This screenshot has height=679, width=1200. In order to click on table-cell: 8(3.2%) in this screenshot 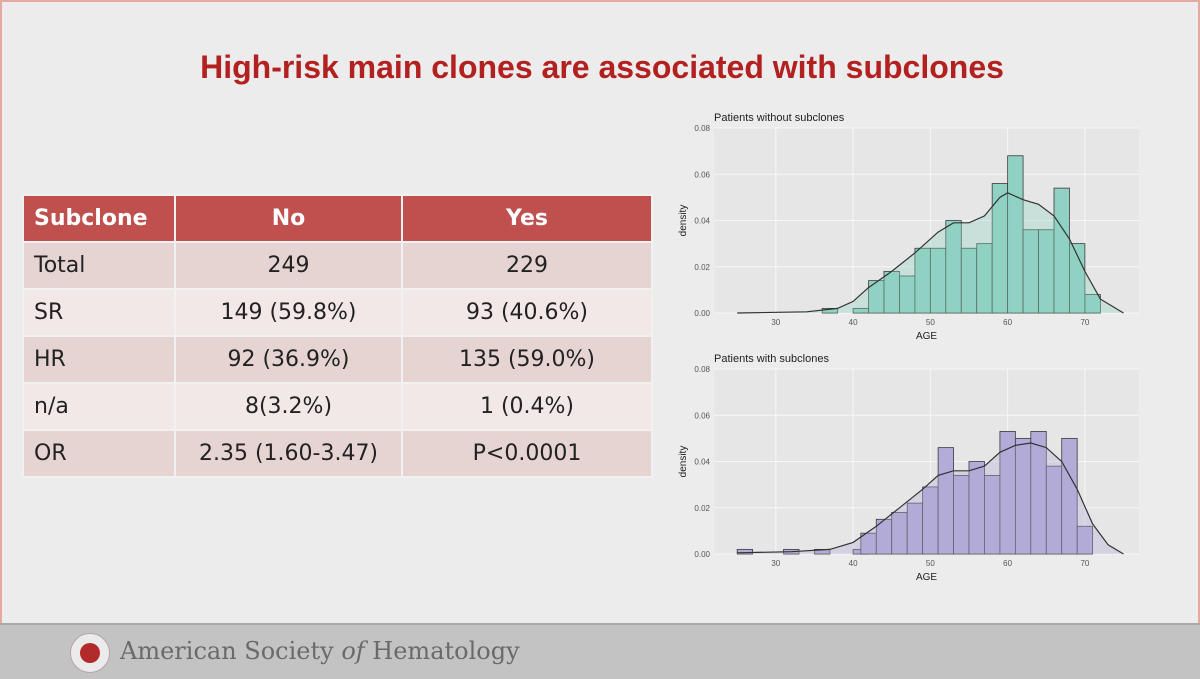, I will do `click(288, 406)`.